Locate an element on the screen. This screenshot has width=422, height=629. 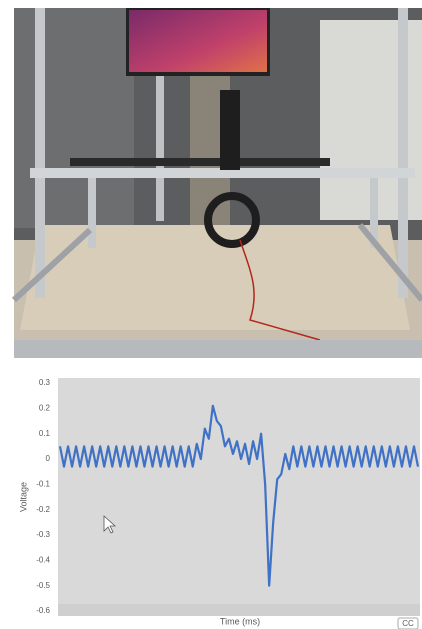
y-tick-label: 0.1 is located at coordinates (45, 433).